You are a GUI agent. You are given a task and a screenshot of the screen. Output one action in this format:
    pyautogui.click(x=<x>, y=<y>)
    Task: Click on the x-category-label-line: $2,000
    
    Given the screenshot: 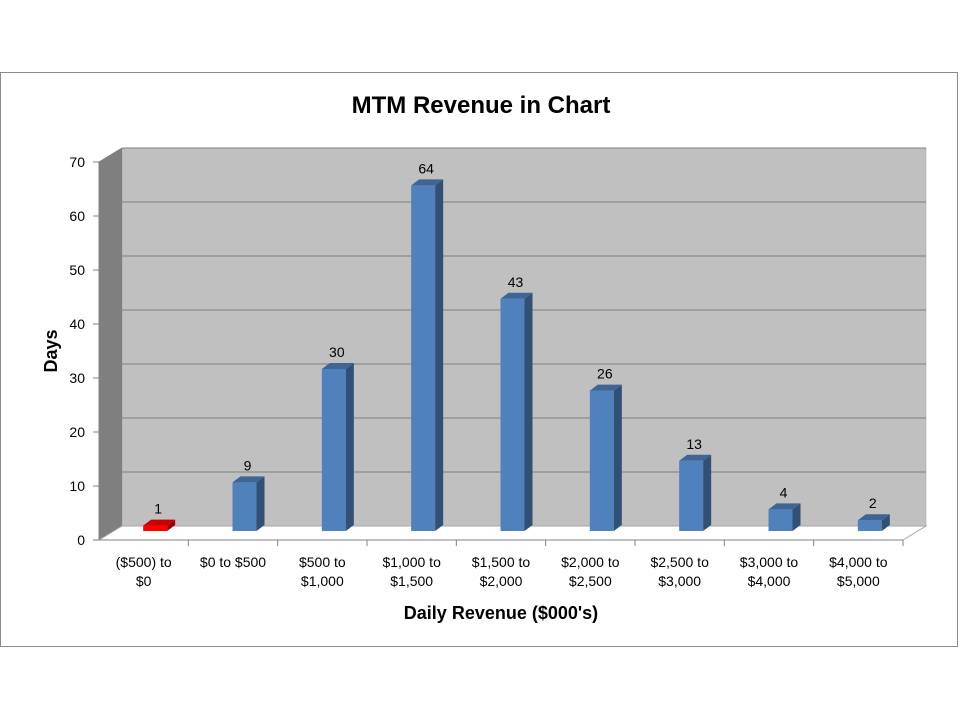 What is the action you would take?
    pyautogui.click(x=501, y=581)
    